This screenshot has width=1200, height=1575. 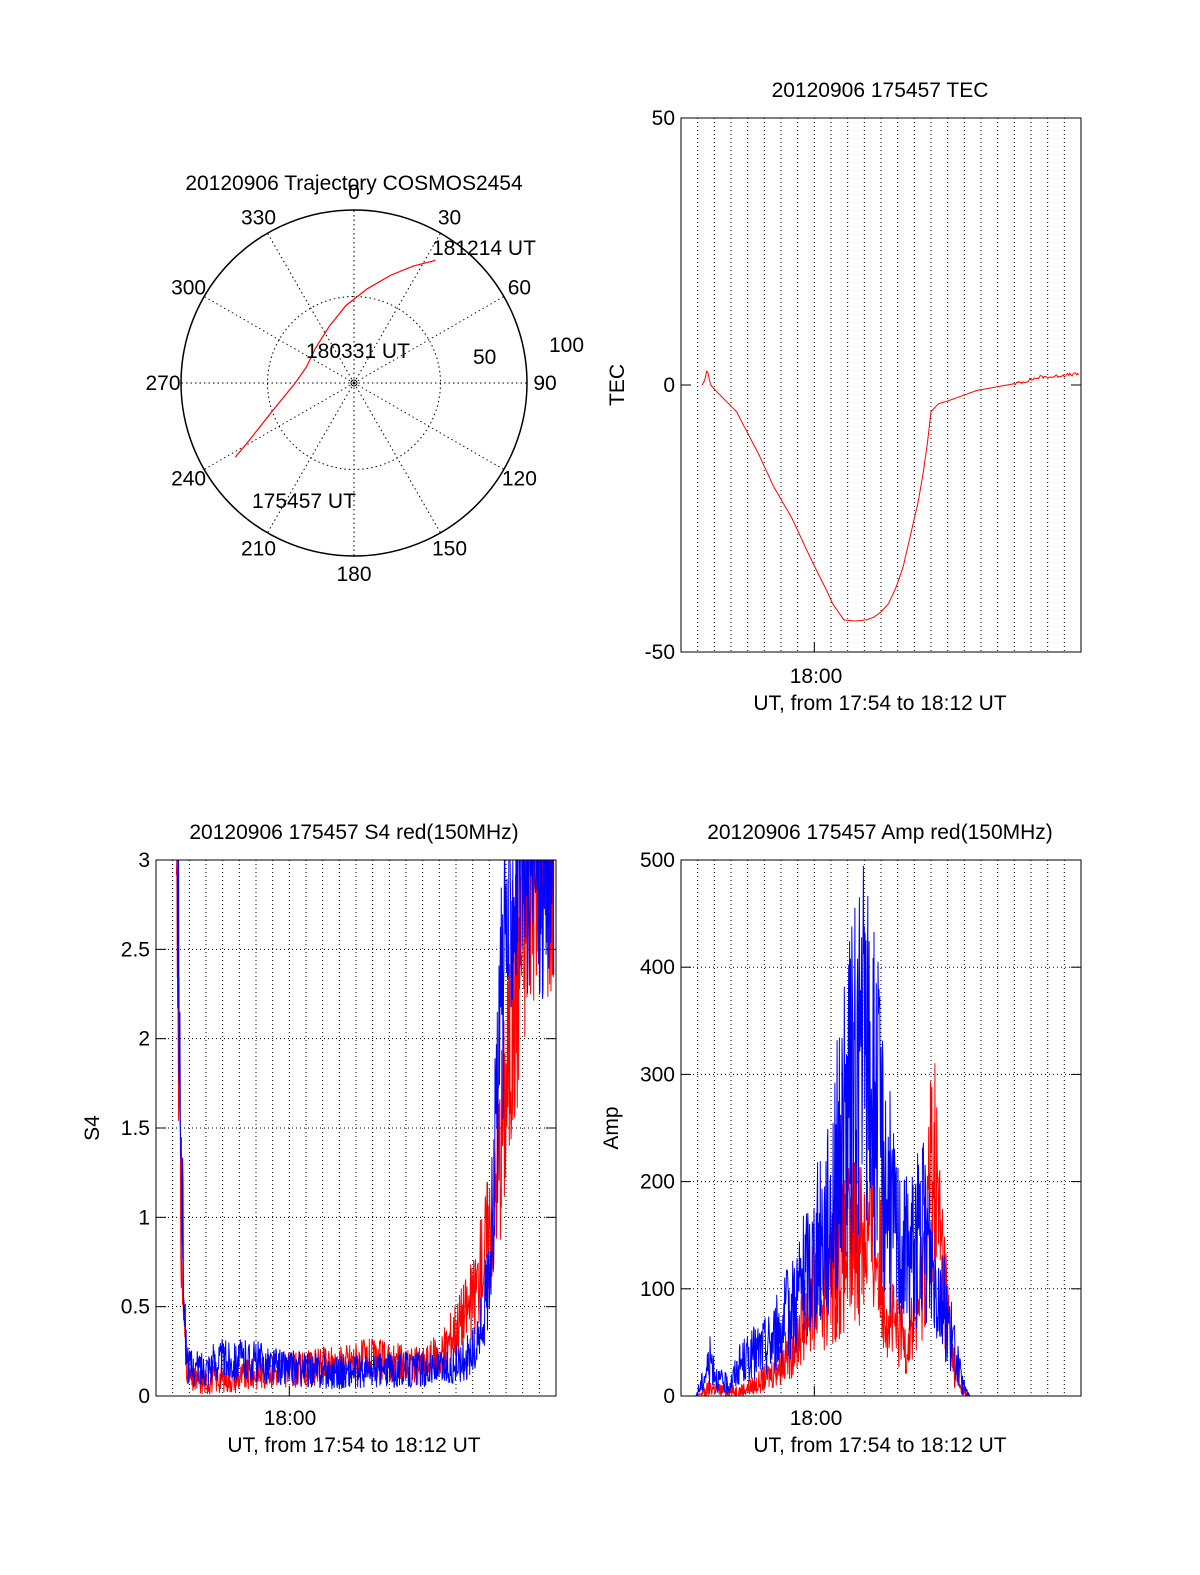 I want to click on polar-grid, so click(x=354, y=383).